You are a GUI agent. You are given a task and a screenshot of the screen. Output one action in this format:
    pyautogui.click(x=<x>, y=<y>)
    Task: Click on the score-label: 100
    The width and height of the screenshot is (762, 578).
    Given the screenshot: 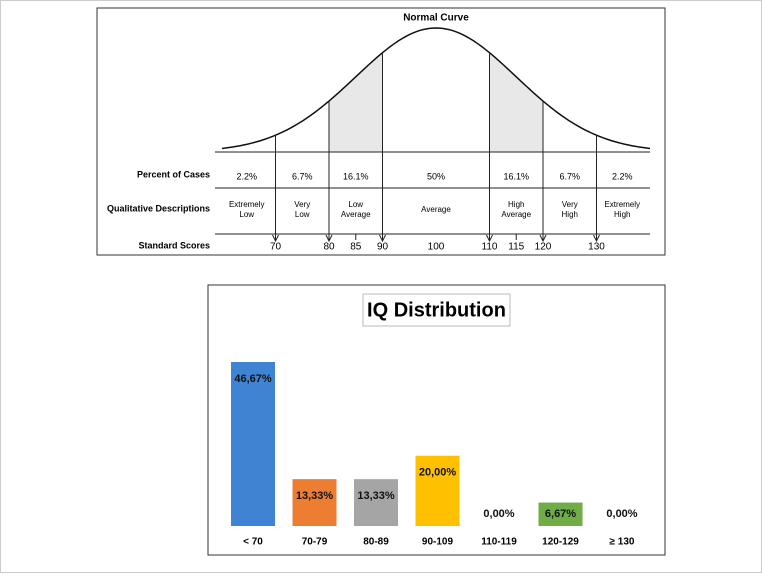 What is the action you would take?
    pyautogui.click(x=436, y=247)
    